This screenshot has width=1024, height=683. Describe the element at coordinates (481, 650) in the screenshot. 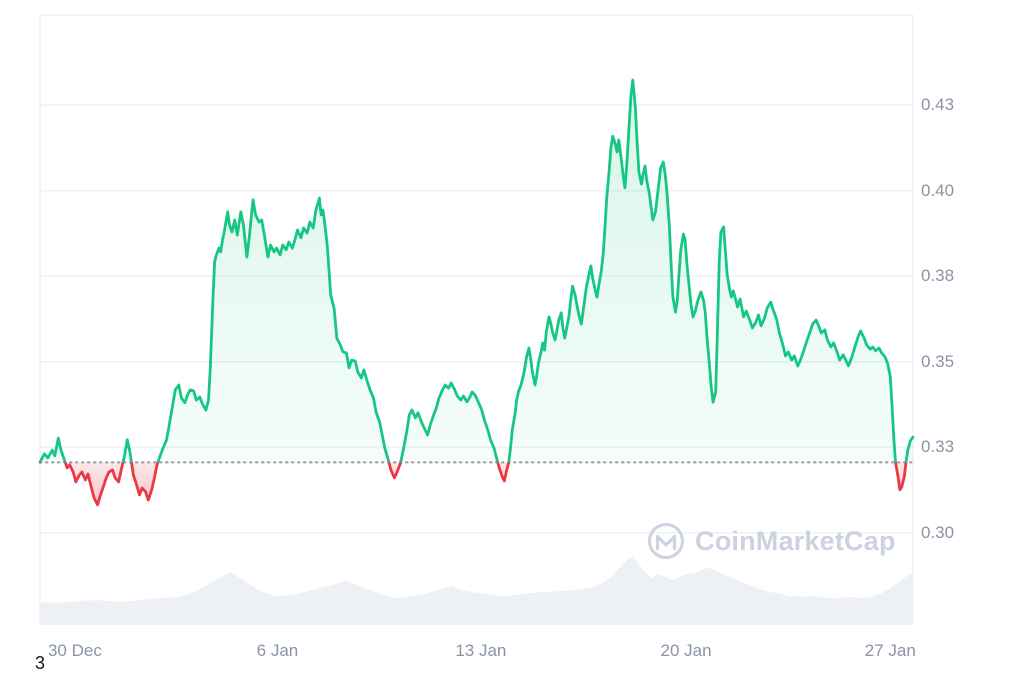

I see `x-axis-tick-label: 13 Jan` at that location.